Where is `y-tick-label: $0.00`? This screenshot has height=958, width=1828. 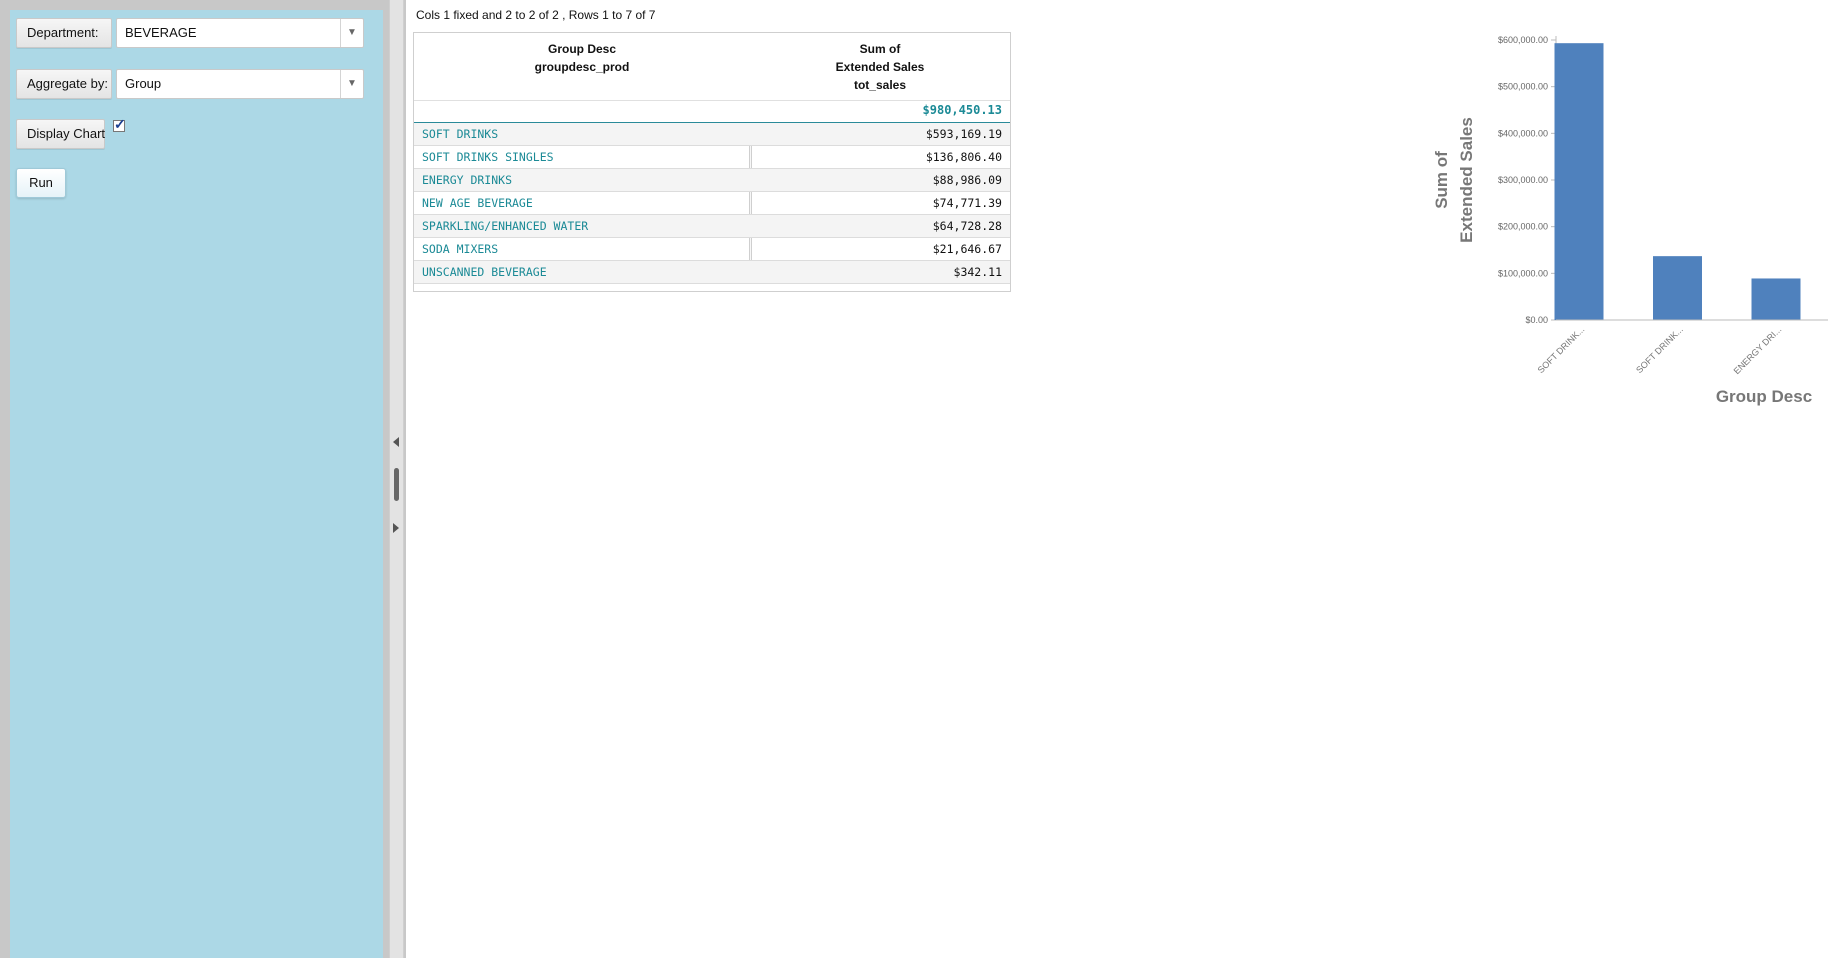
y-tick-label: $0.00 is located at coordinates (1536, 320).